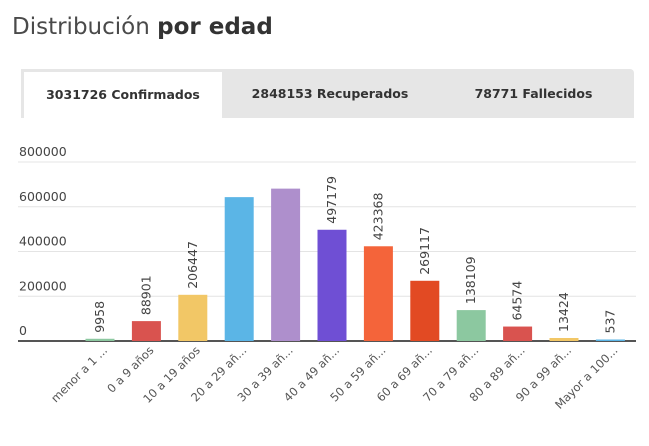 The height and width of the screenshot is (446, 649). Describe the element at coordinates (43, 241) in the screenshot. I see `y-tick-label: 400000` at that location.